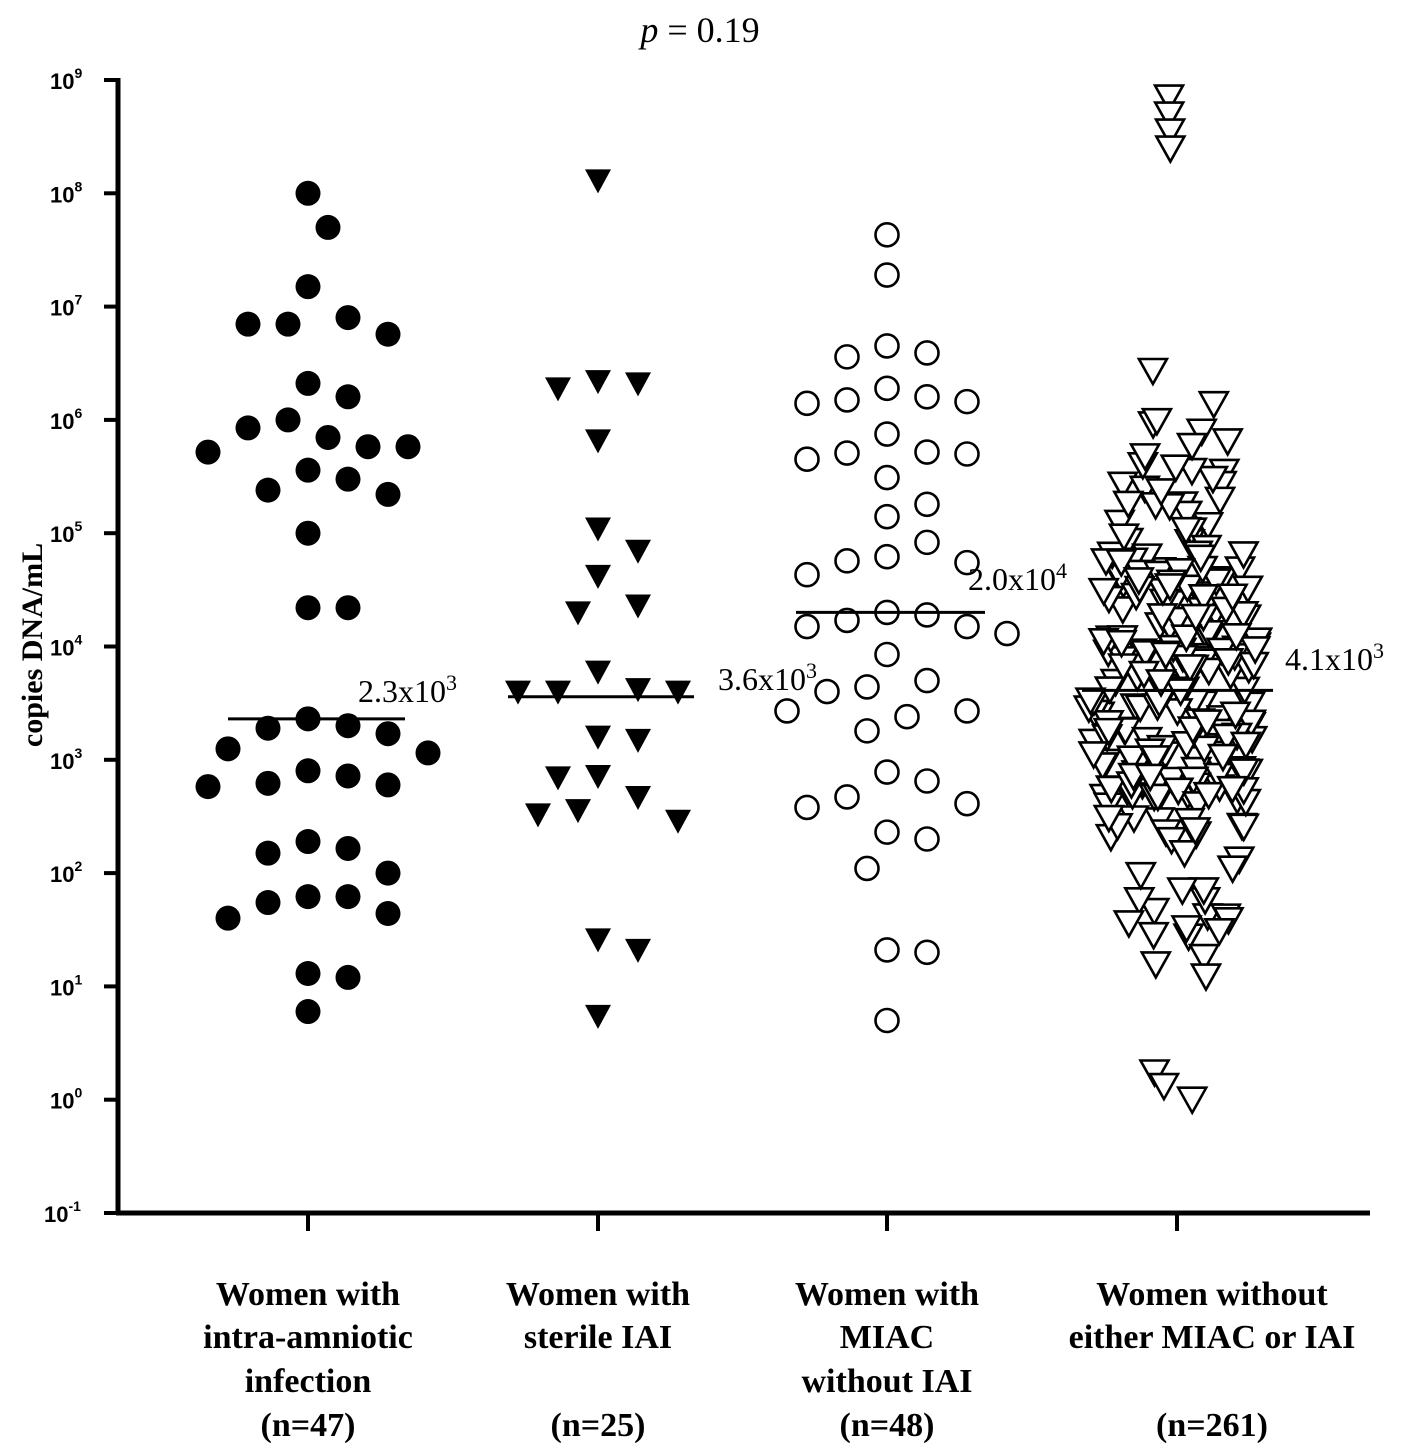  Describe the element at coordinates (74, 1206) in the screenshot. I see `y-tick-exponent: -1` at that location.